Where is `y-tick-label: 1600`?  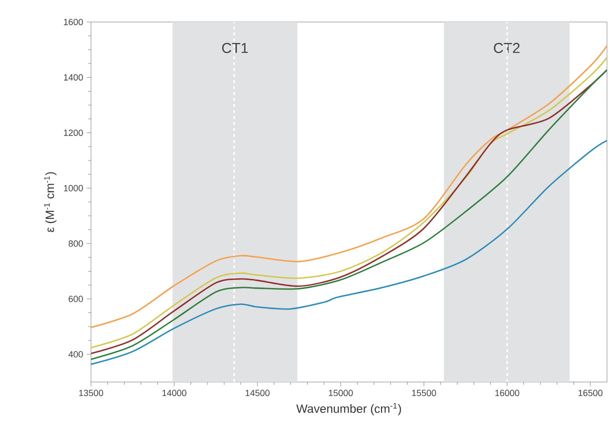 y-tick-label: 1600 is located at coordinates (73, 22).